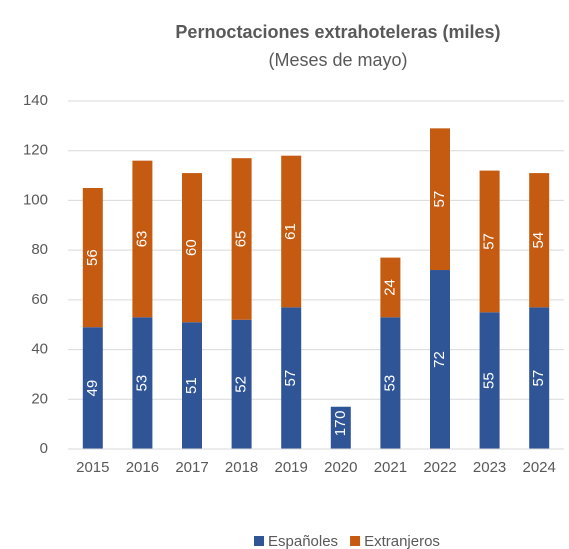 This screenshot has height=549, width=569. I want to click on value-label: 65, so click(241, 239).